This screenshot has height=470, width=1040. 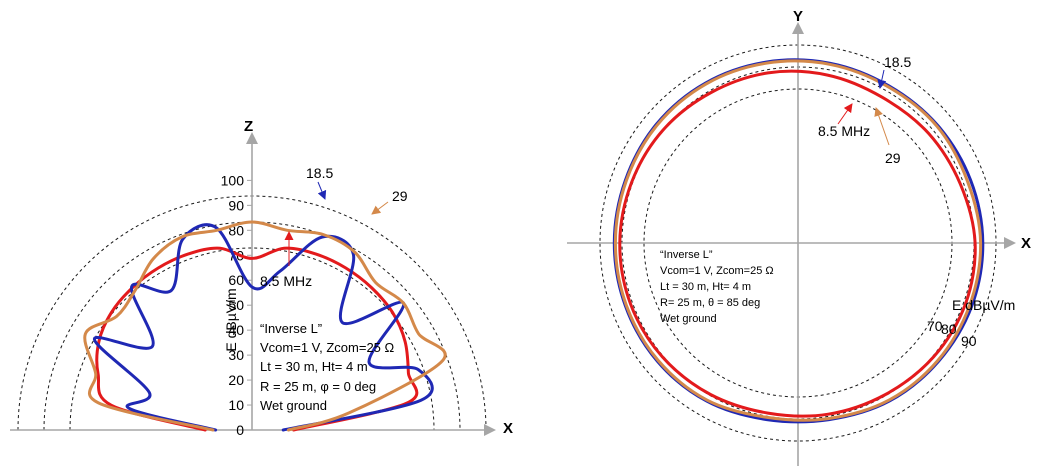 What do you see at coordinates (231, 319) in the screenshot?
I see `y-axis-title: E dBµV/m` at bounding box center [231, 319].